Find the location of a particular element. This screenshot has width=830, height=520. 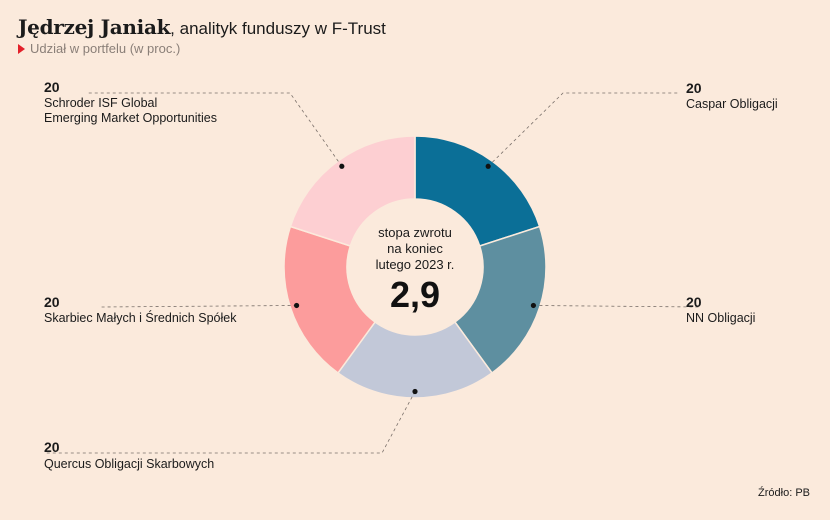

slice-name-label: Skarbiec Małych i Średnich Spółek is located at coordinates (140, 317).